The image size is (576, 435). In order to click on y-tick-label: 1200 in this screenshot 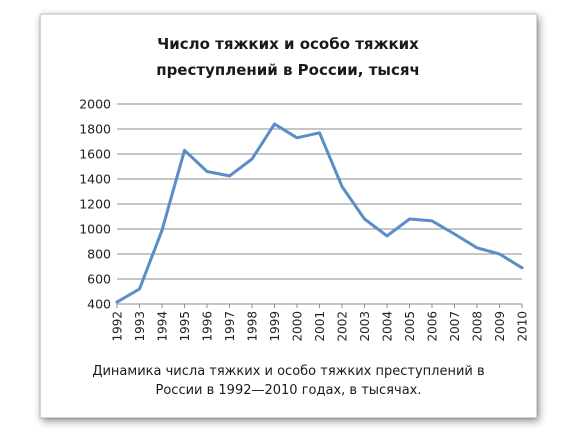, I will do `click(95, 204)`.